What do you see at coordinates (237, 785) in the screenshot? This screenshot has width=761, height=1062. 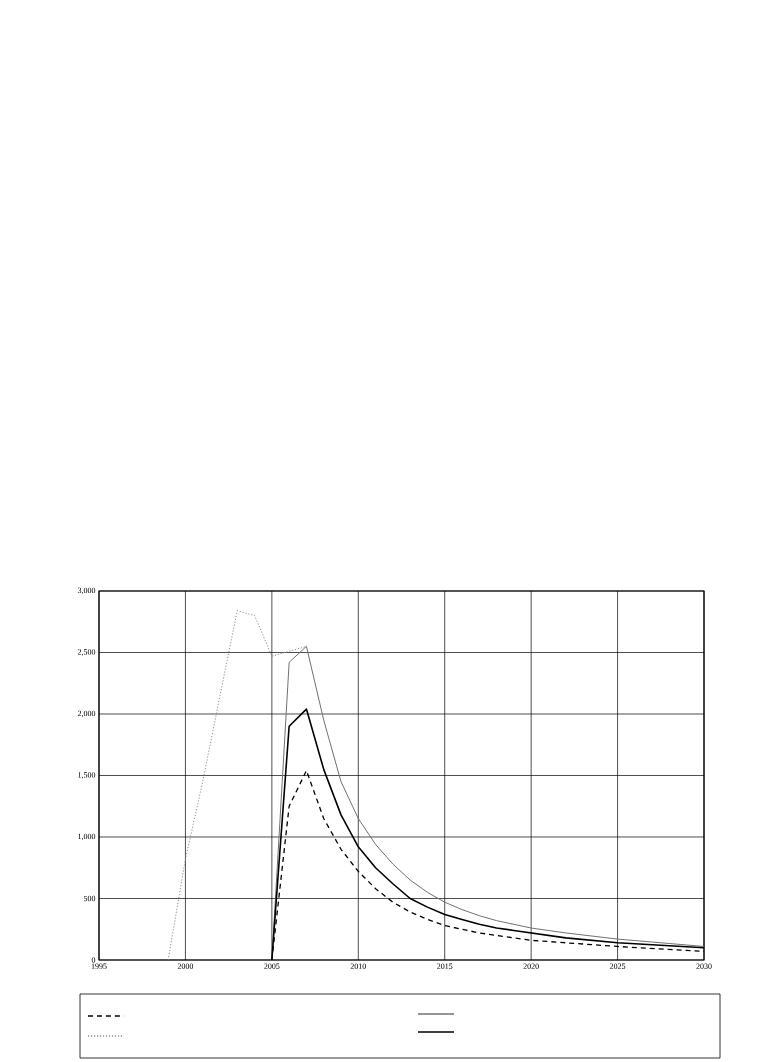 I see `line-series` at bounding box center [237, 785].